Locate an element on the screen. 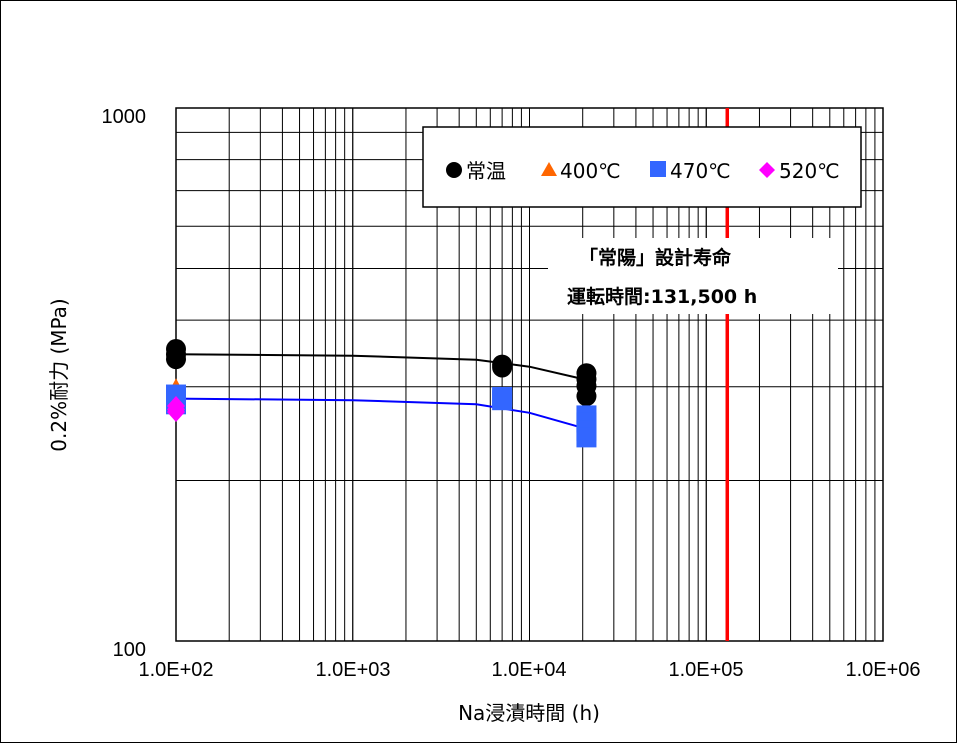  legend-marker-diamond is located at coordinates (767, 170).